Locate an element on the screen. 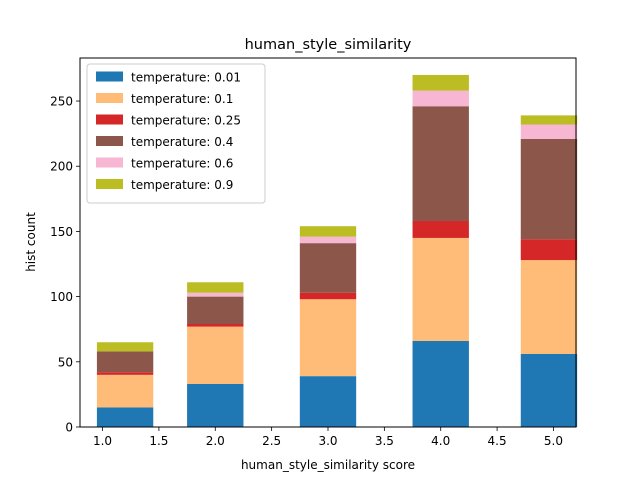 The height and width of the screenshot is (480, 640). y-tick-label: 200 is located at coordinates (61, 167).